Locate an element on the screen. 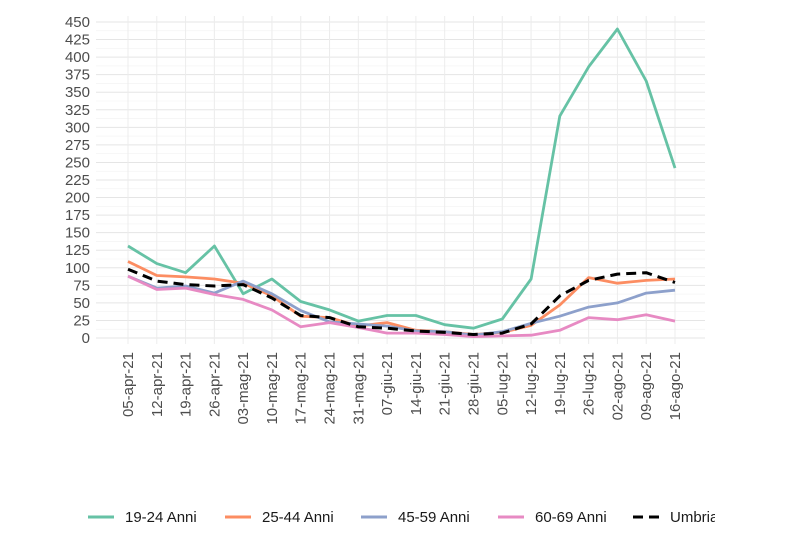 The image size is (796, 558). y-tick-label: 175 is located at coordinates (77, 215).